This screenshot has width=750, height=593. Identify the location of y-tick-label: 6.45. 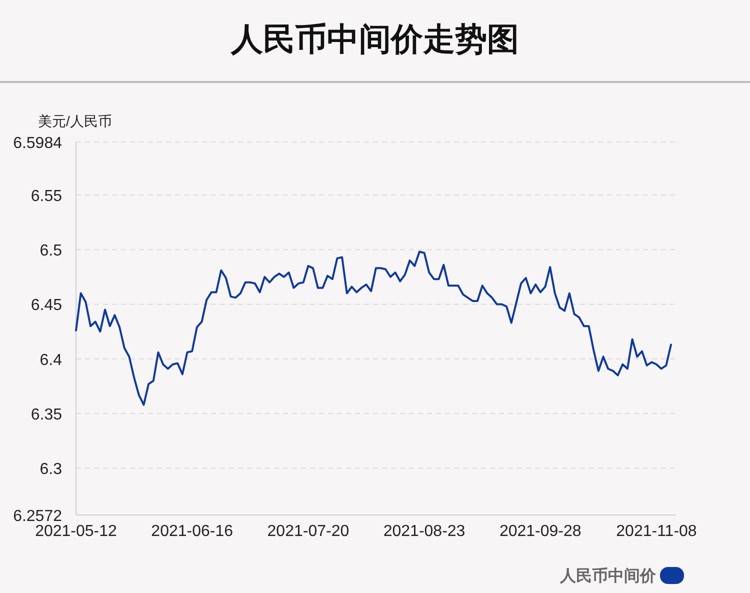
(46, 305).